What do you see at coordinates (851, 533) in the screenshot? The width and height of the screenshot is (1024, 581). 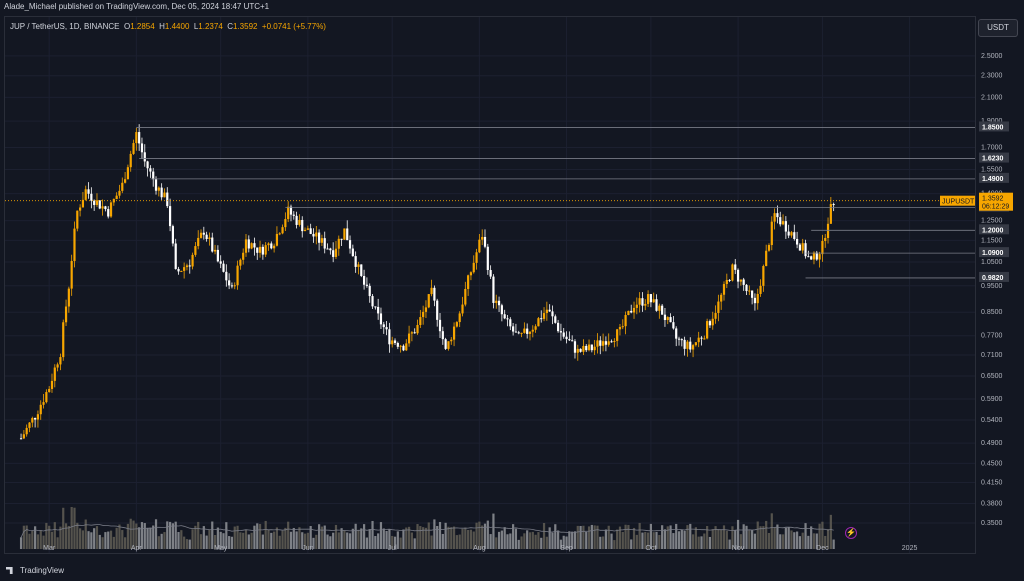 I see `lightning-icon: ⚡` at bounding box center [851, 533].